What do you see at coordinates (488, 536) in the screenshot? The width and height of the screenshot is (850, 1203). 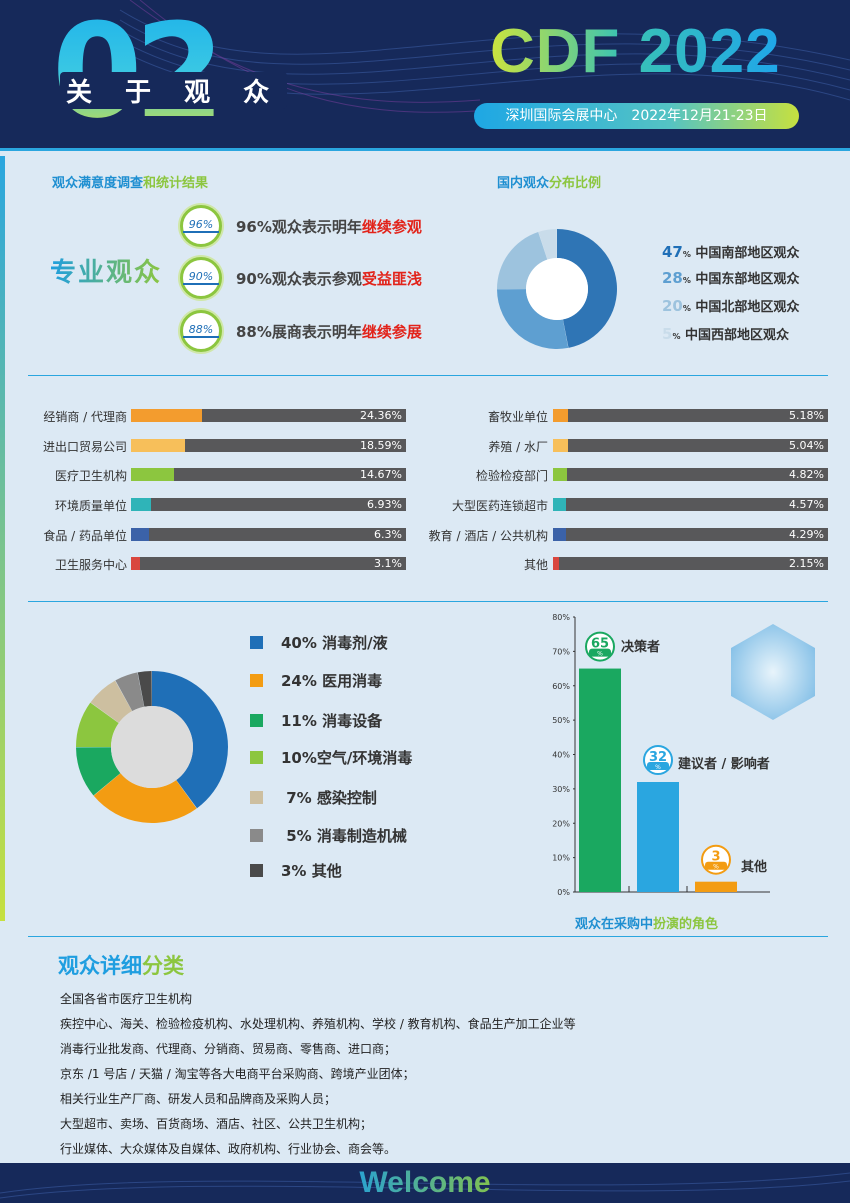 I see `industry-label: 教育 / 酒店 / 公共机构` at bounding box center [488, 536].